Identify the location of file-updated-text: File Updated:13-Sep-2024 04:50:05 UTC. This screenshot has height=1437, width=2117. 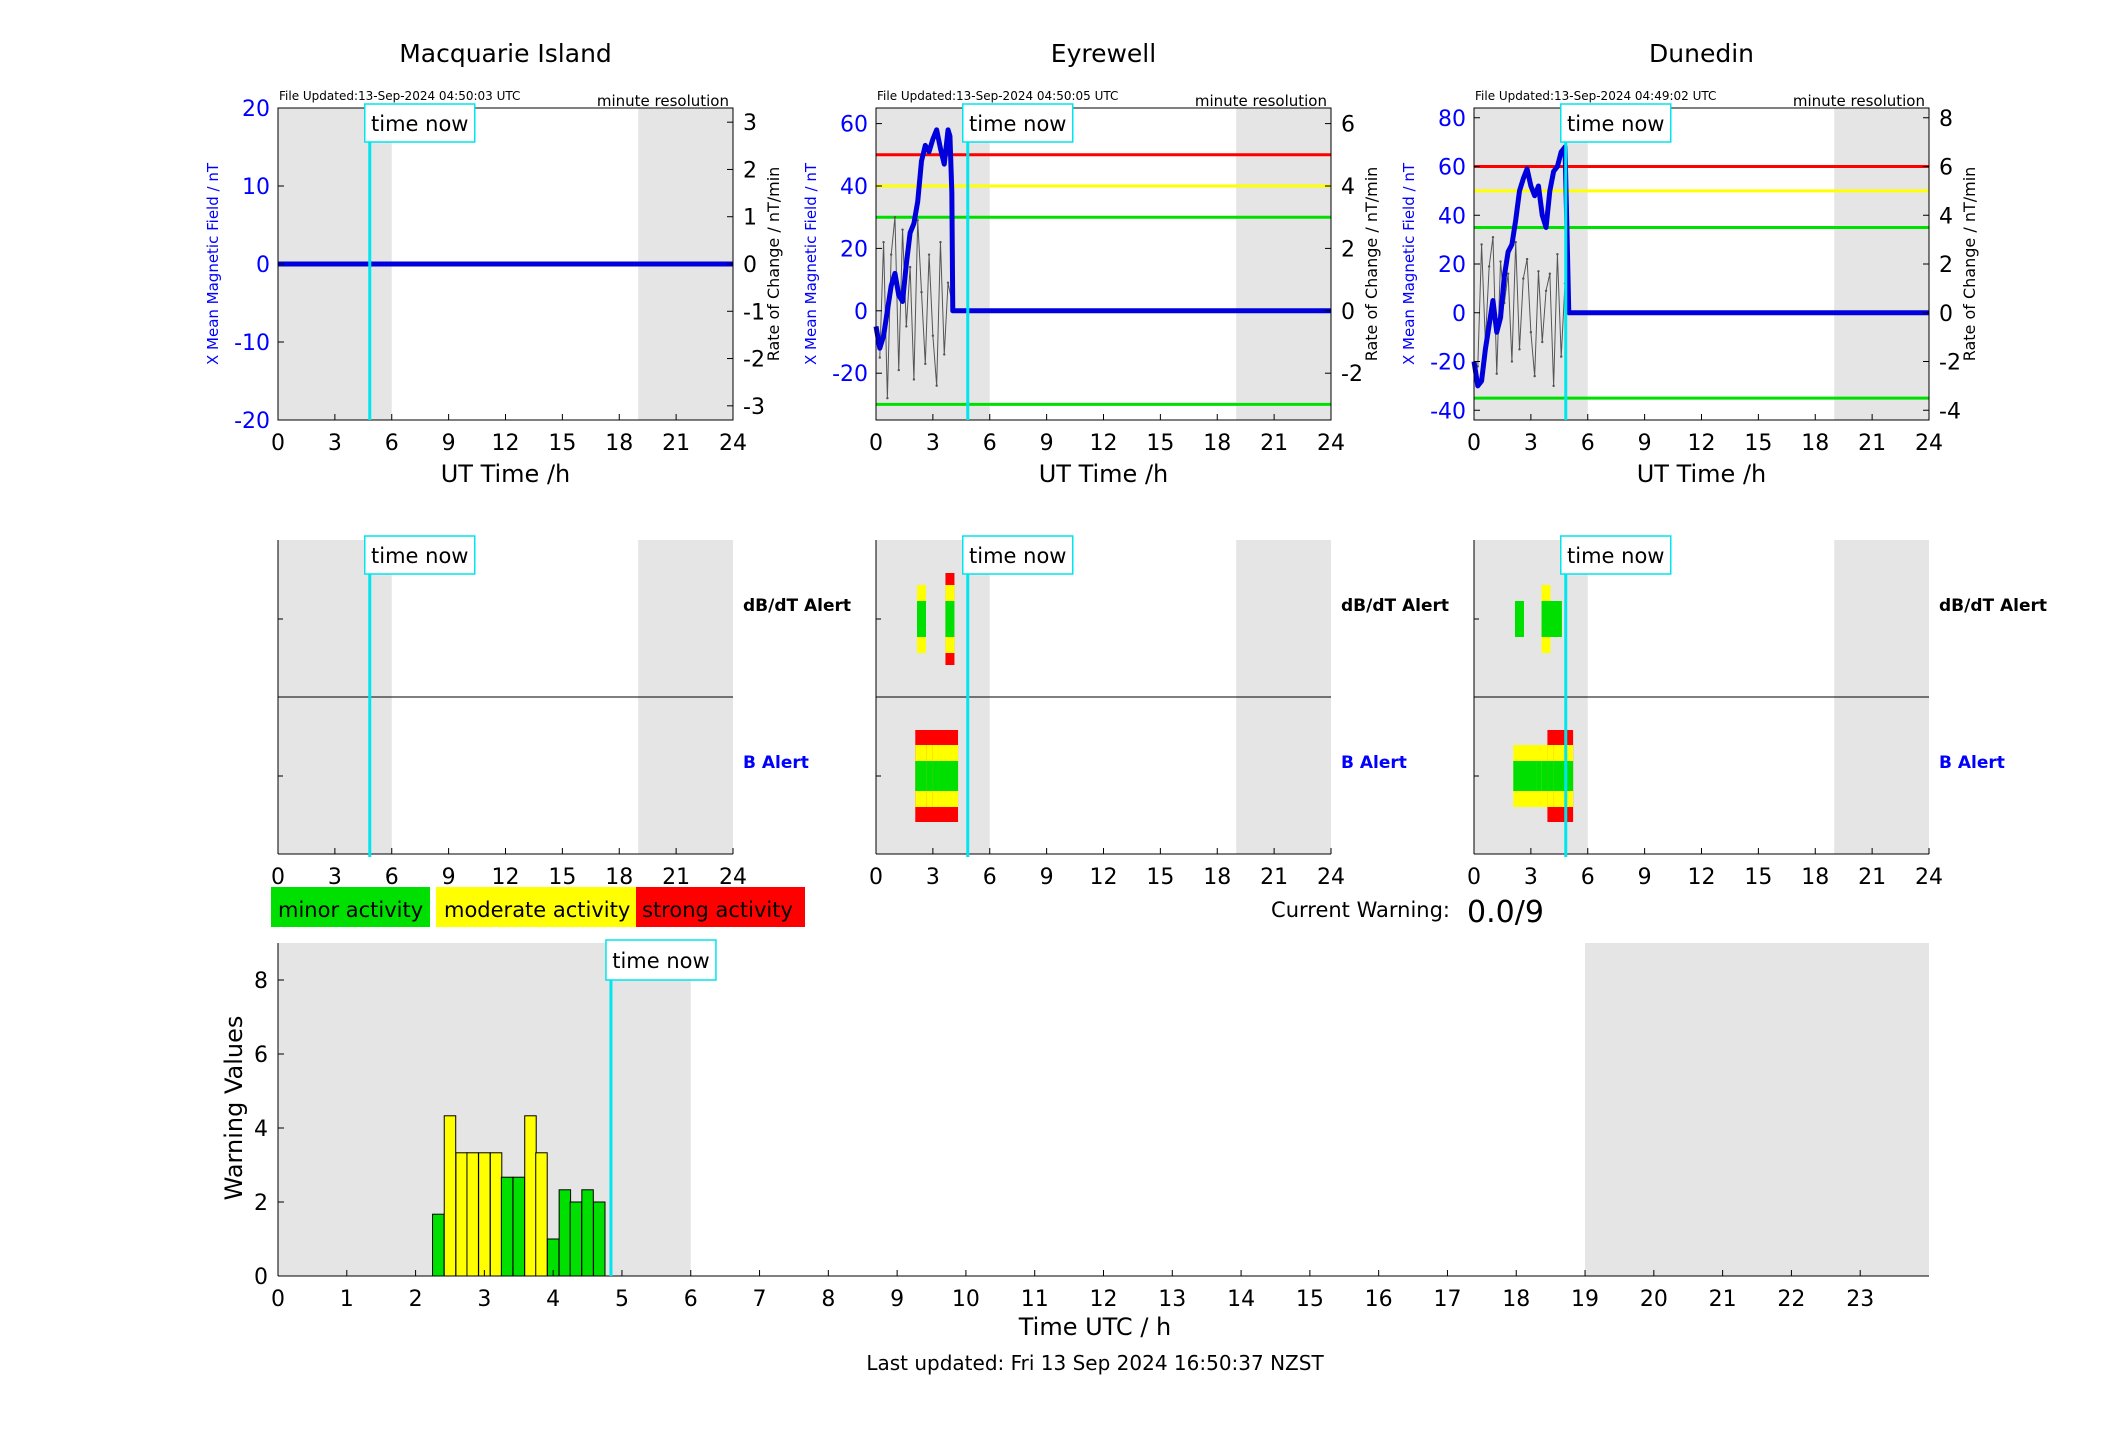
(997, 96).